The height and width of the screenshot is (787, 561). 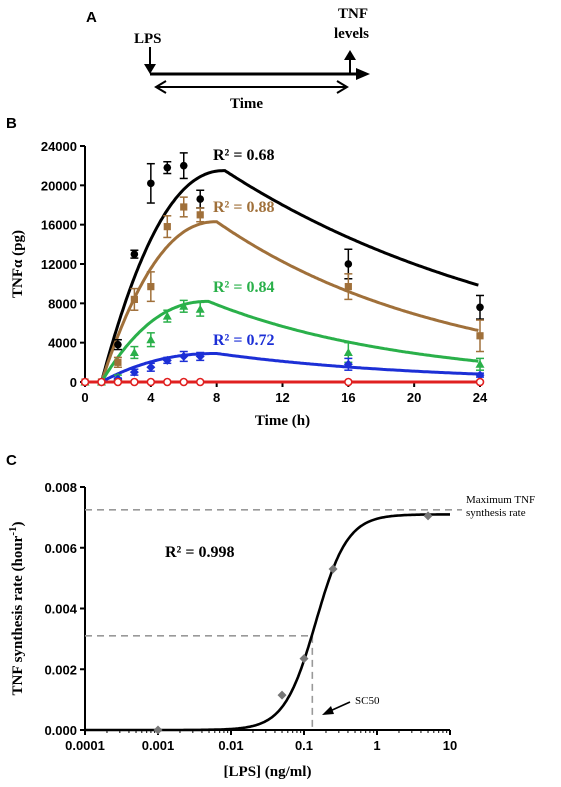 I want to click on y-tick-label: 4000, so click(x=62, y=343).